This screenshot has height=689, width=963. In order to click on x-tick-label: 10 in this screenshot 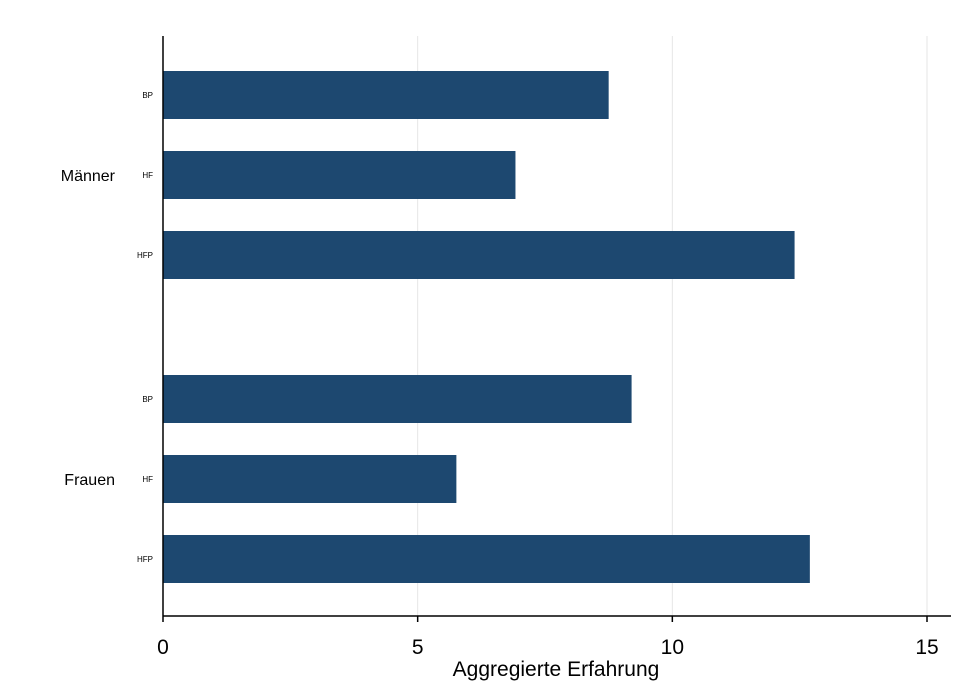, I will do `click(672, 647)`.